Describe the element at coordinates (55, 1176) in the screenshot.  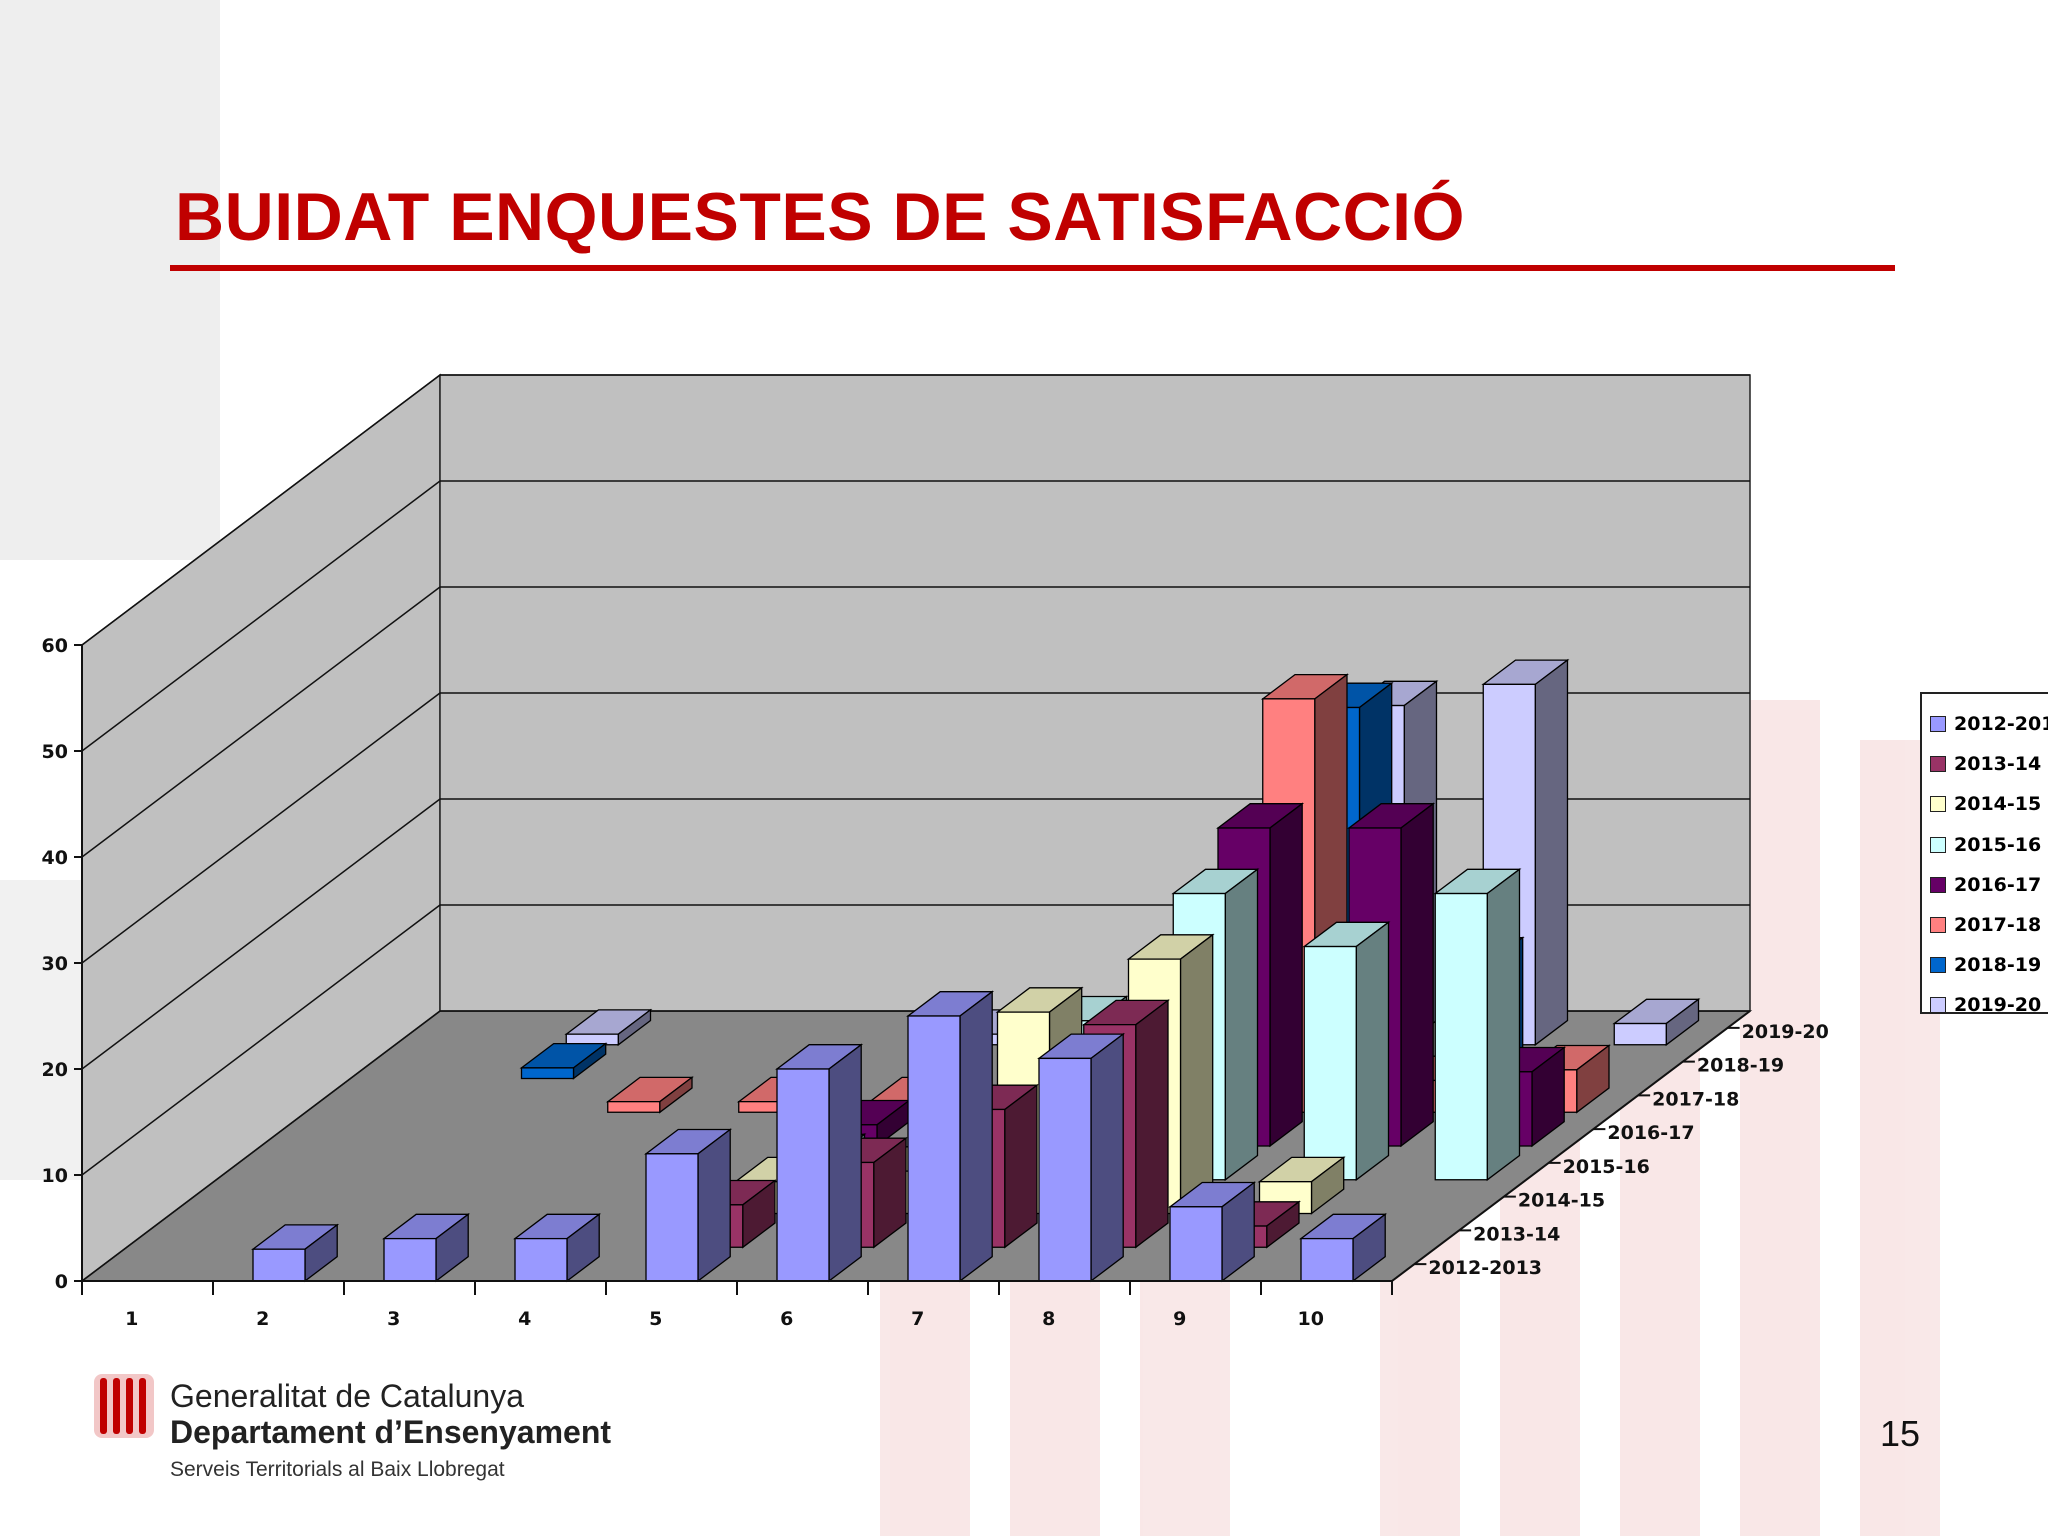
I see `y-tick-label: 10` at that location.